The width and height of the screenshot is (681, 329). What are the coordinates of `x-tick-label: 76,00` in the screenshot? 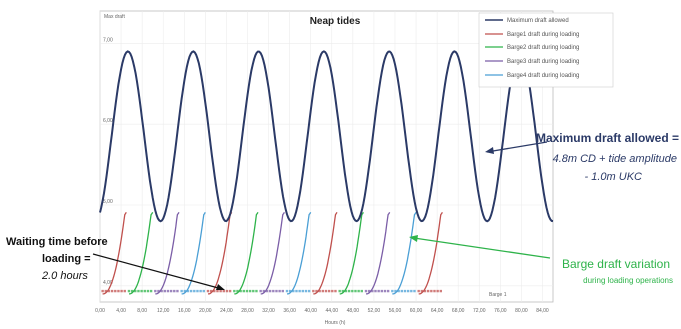 It's located at (500, 311).